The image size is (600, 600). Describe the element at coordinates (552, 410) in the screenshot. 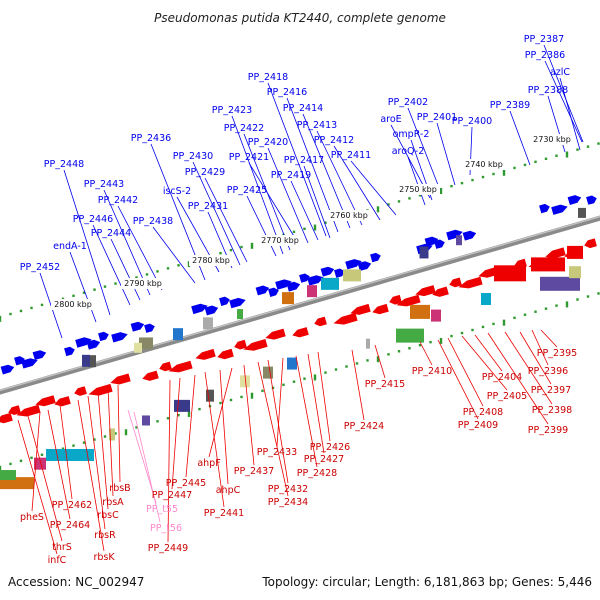

I see `gene-label: PP_2398` at that location.